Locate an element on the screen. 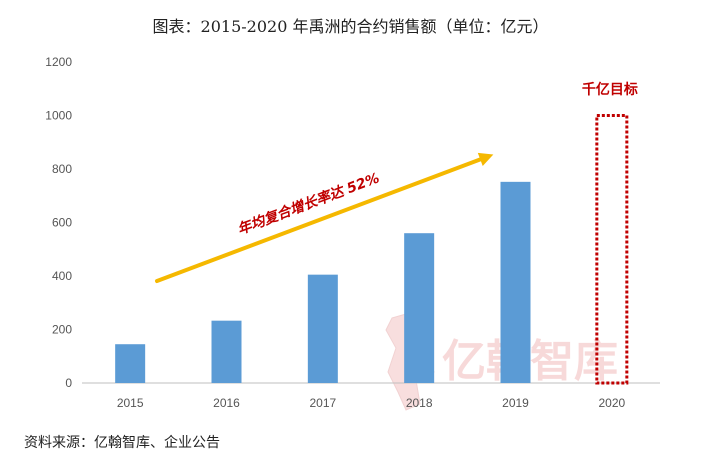 The width and height of the screenshot is (701, 470). y-tick-label: 800 is located at coordinates (62, 169).